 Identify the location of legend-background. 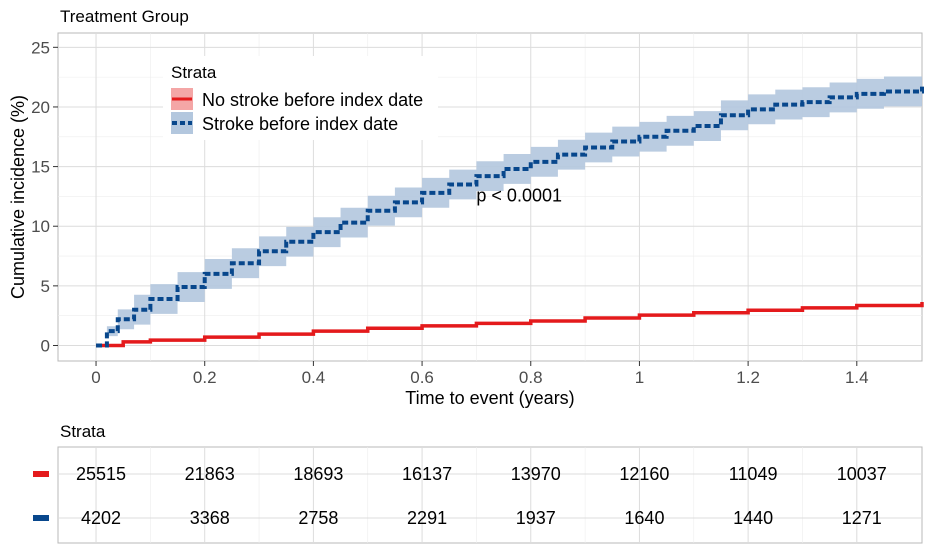
(300, 98).